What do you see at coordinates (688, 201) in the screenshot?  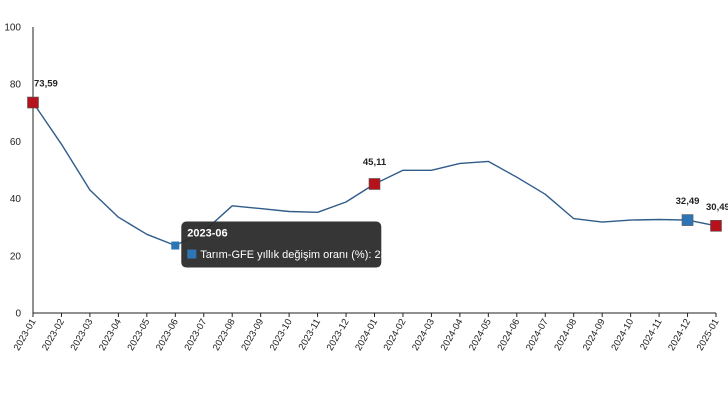 I see `data-label: 32,49` at bounding box center [688, 201].